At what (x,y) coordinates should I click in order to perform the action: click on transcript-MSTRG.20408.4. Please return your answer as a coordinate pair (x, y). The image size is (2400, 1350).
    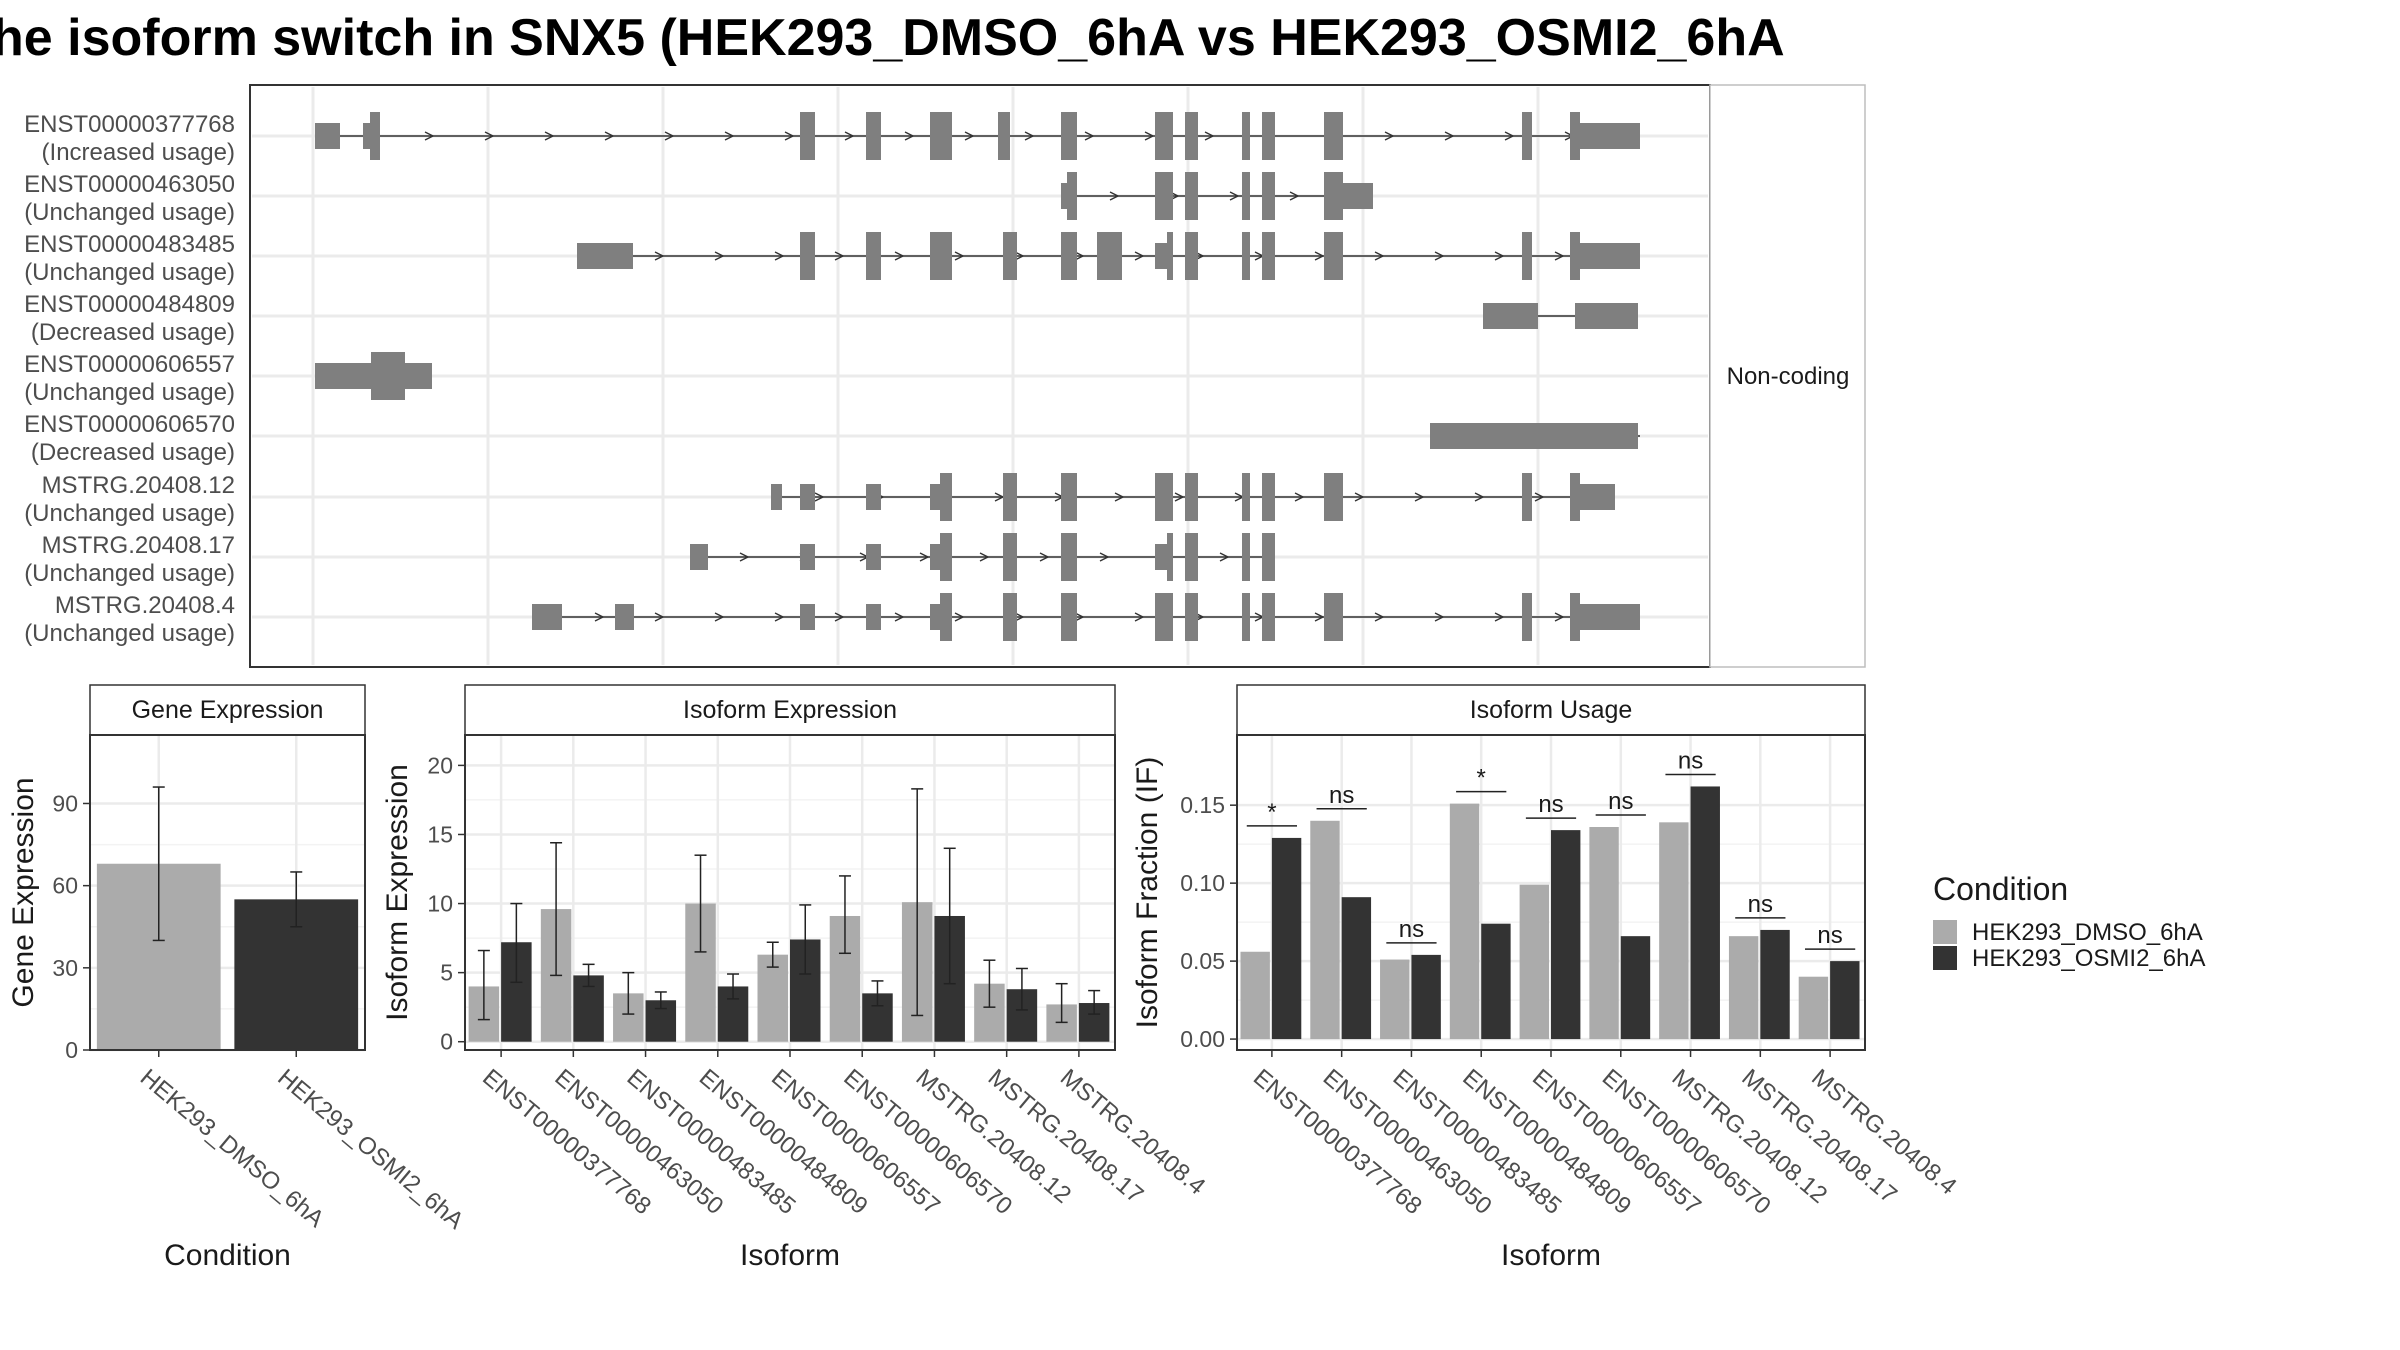
    Looking at the image, I should click on (1086, 617).